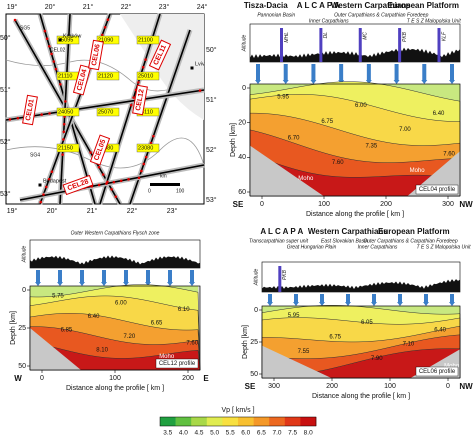 The width and height of the screenshot is (474, 440). What do you see at coordinates (378, 247) in the screenshot?
I see `unit-label: Inner Carpathians` at bounding box center [378, 247].